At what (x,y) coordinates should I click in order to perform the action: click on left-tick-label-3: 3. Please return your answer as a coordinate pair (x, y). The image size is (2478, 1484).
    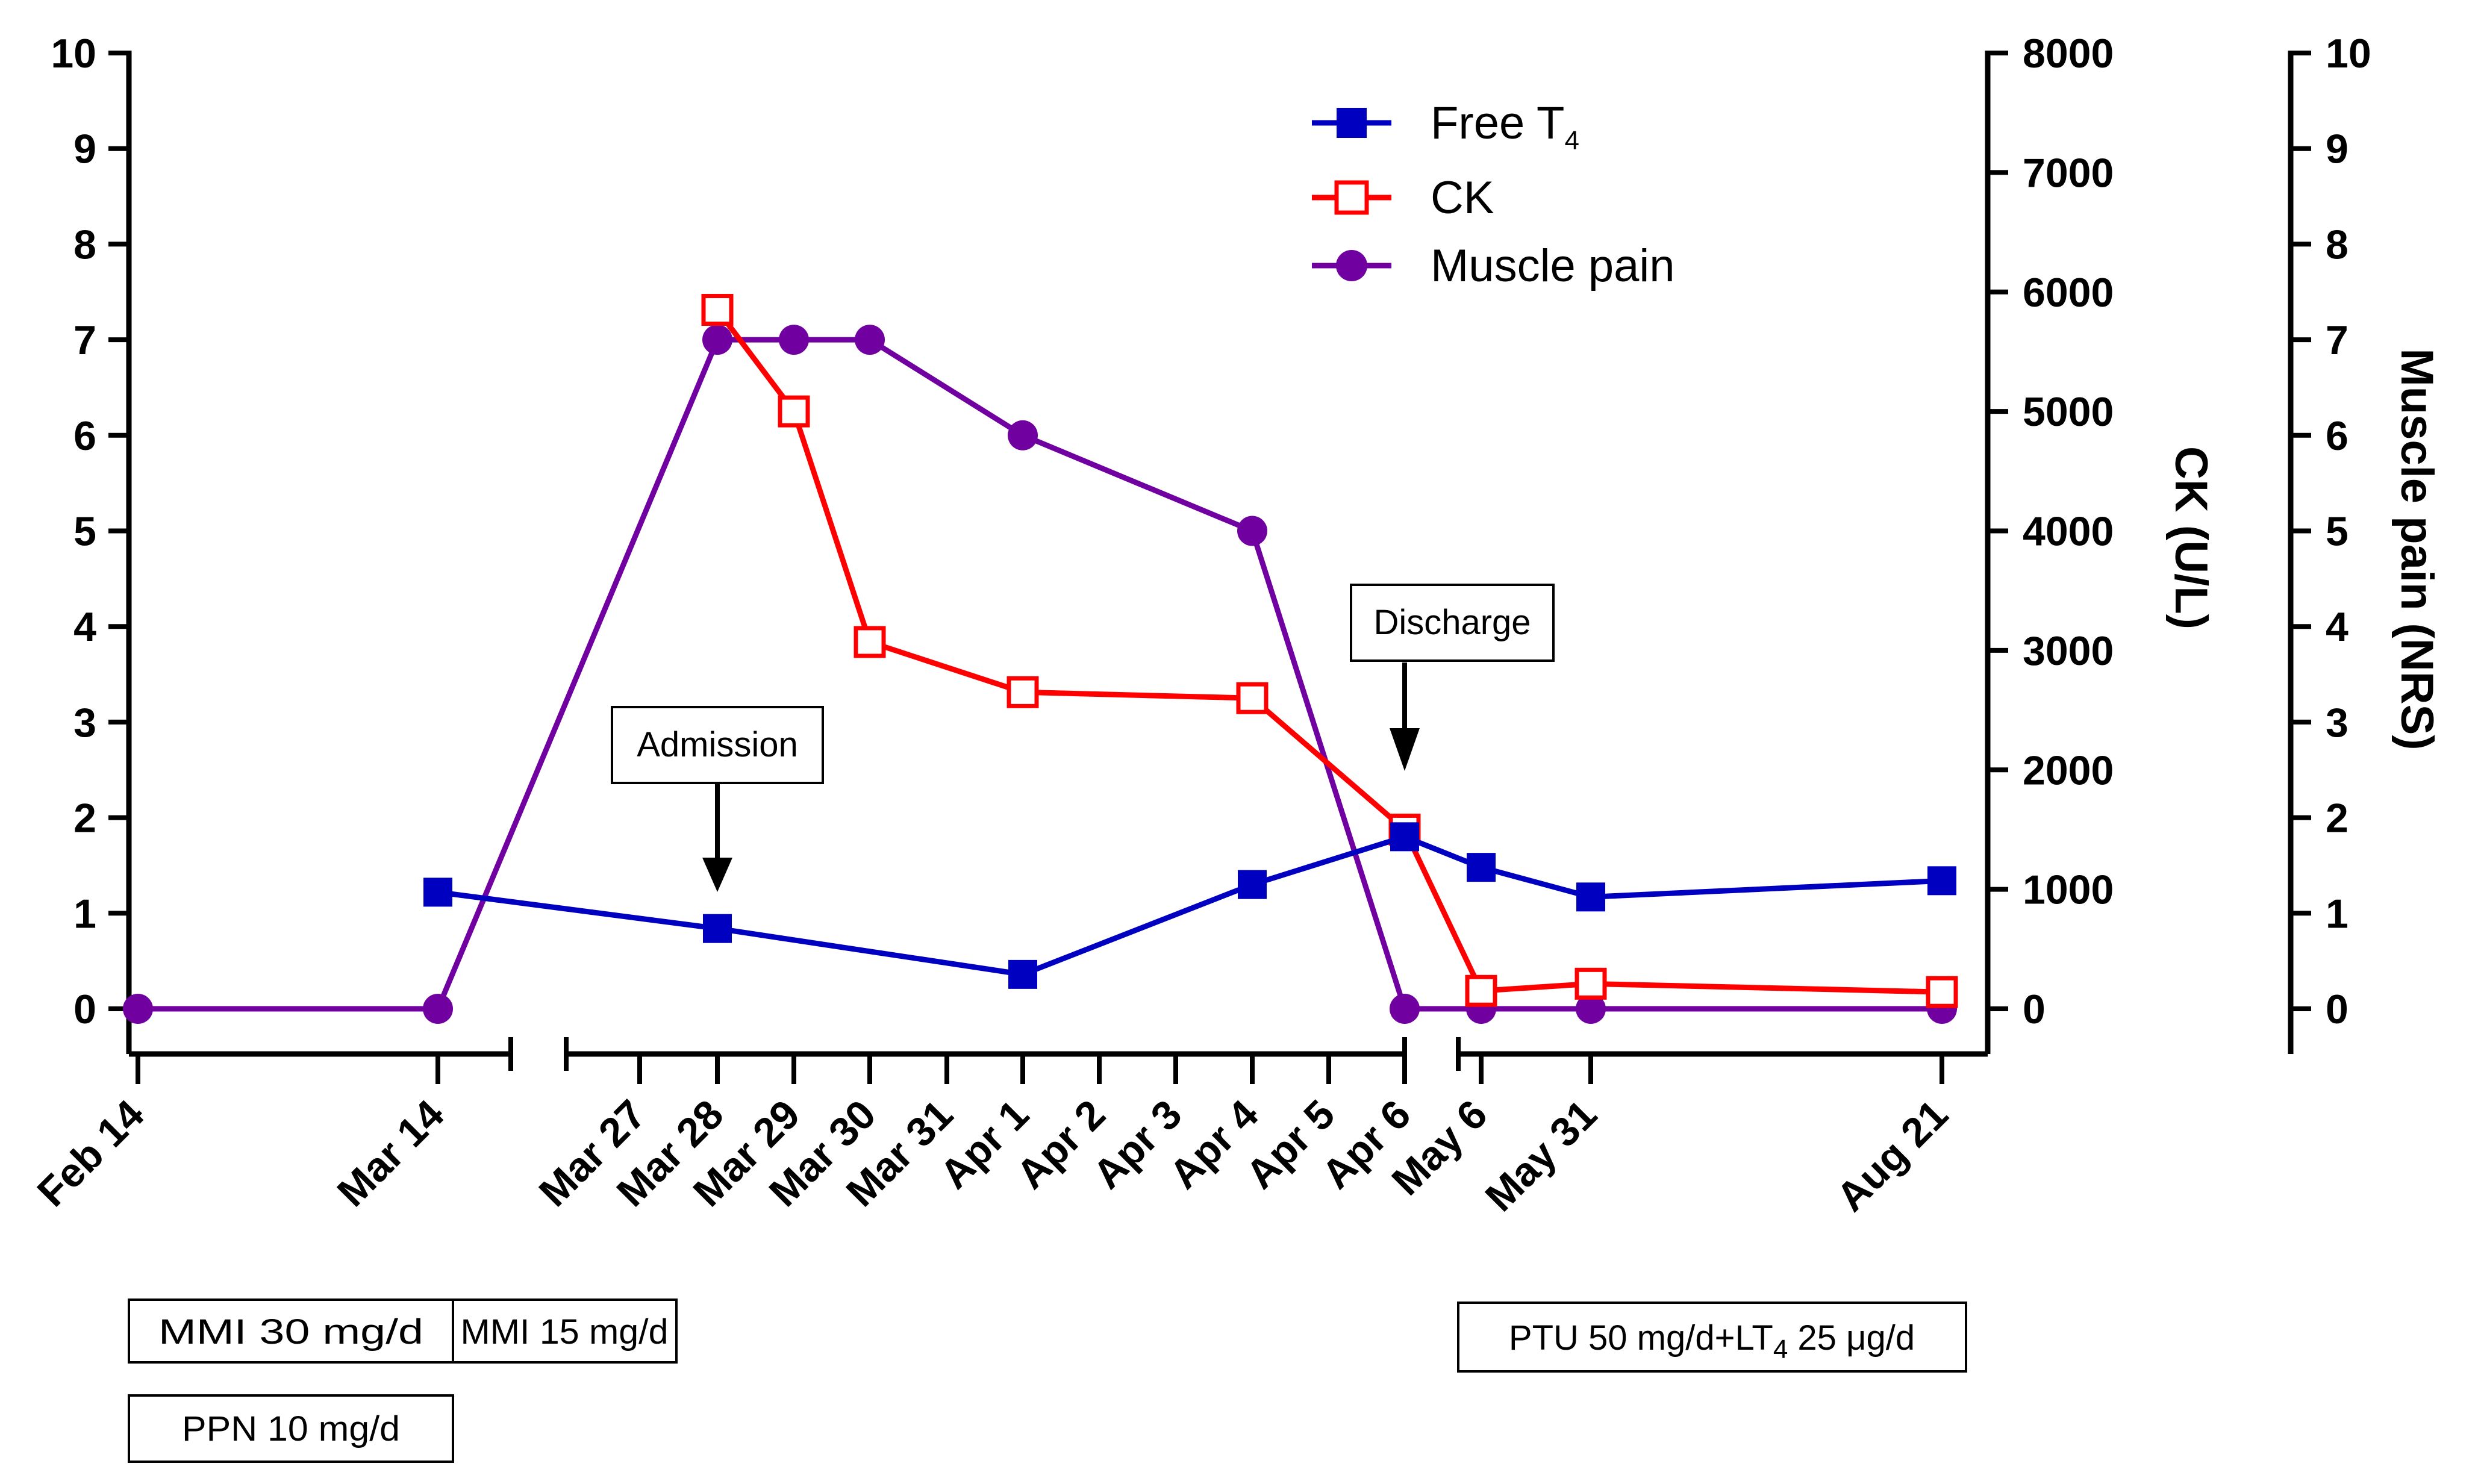
    Looking at the image, I should click on (84, 723).